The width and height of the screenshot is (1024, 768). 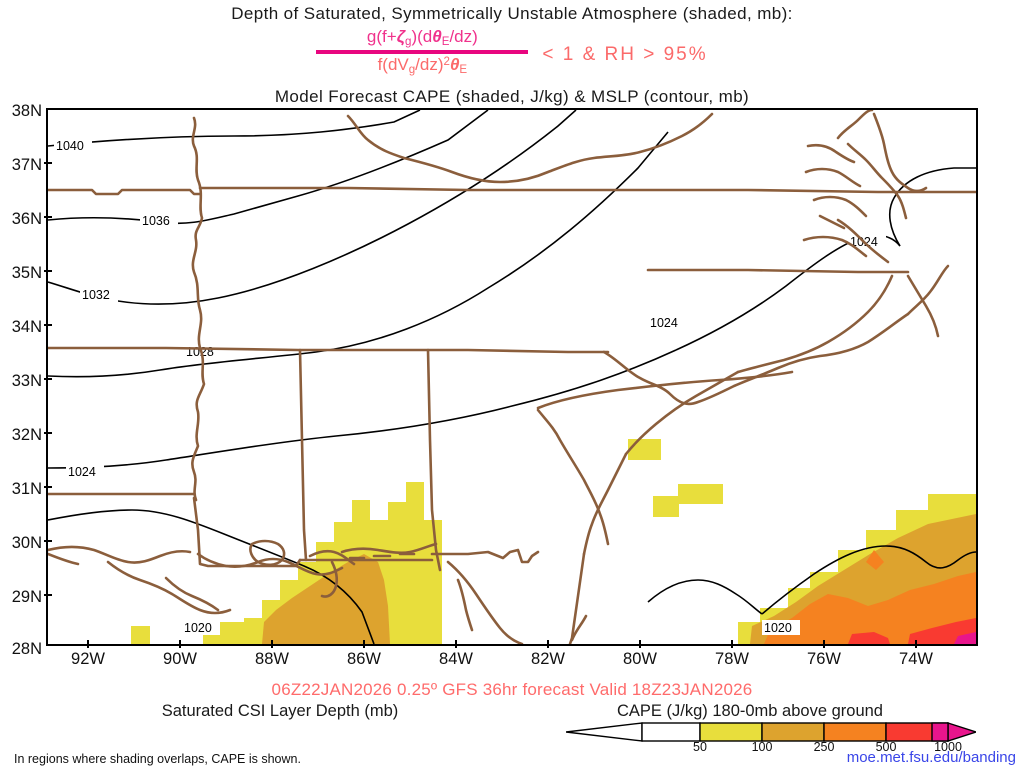 What do you see at coordinates (422, 66) in the screenshot?
I see `formula-denominator: f(dVg/dz)2θE` at bounding box center [422, 66].